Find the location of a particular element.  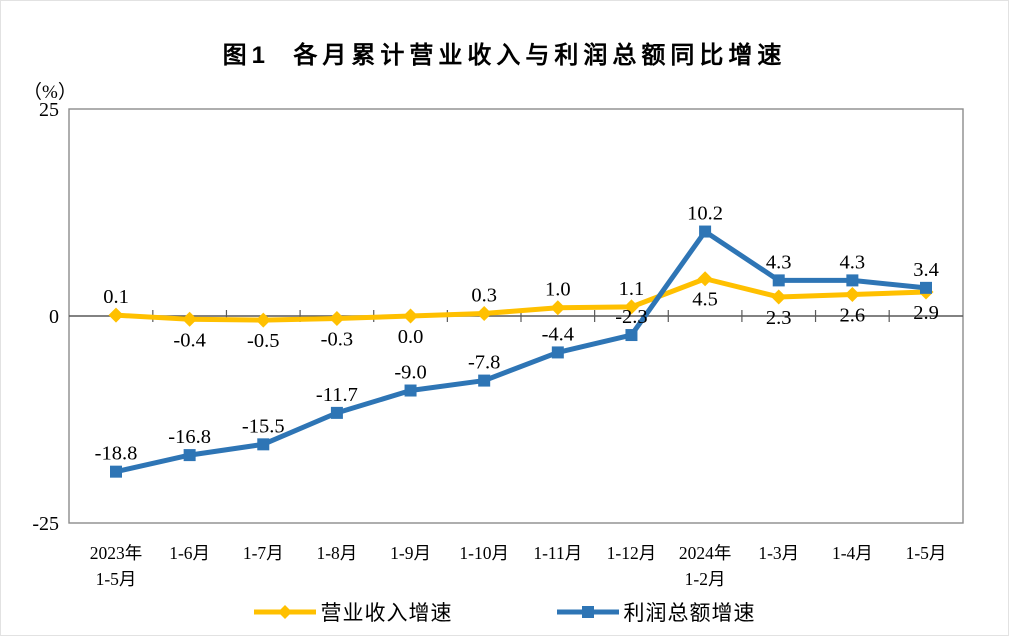

data-point-label: -9.0 is located at coordinates (410, 373).